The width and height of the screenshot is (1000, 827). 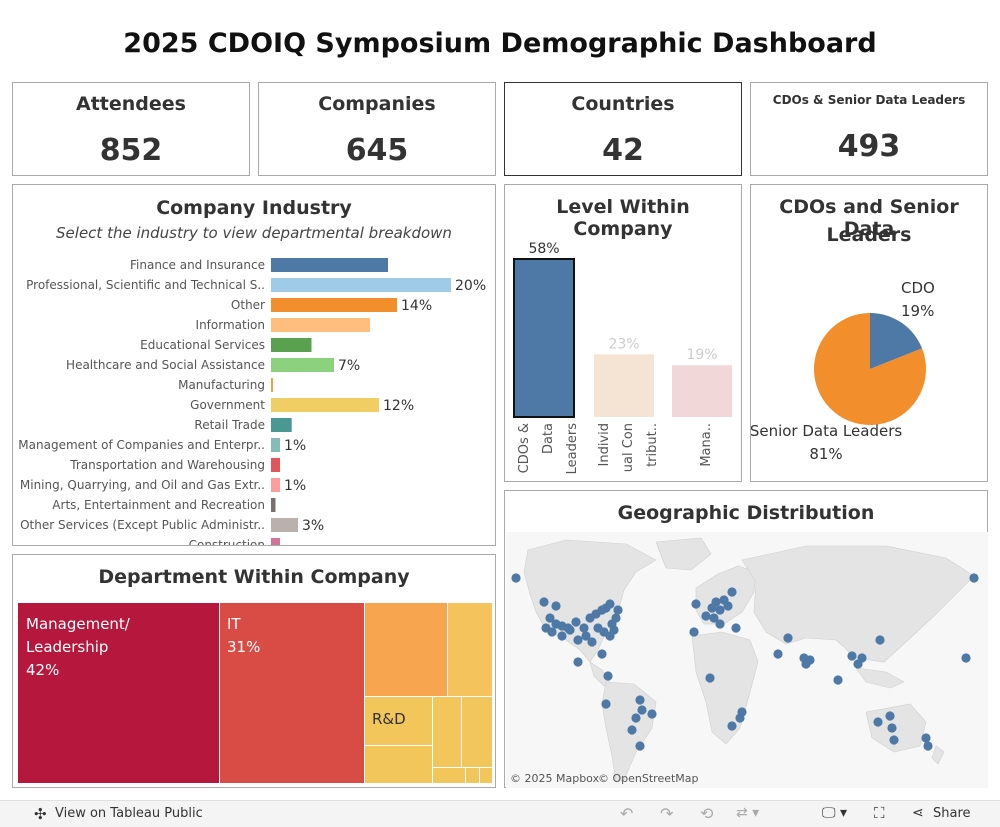 What do you see at coordinates (667, 813) in the screenshot?
I see `redo-icon: ↷` at bounding box center [667, 813].